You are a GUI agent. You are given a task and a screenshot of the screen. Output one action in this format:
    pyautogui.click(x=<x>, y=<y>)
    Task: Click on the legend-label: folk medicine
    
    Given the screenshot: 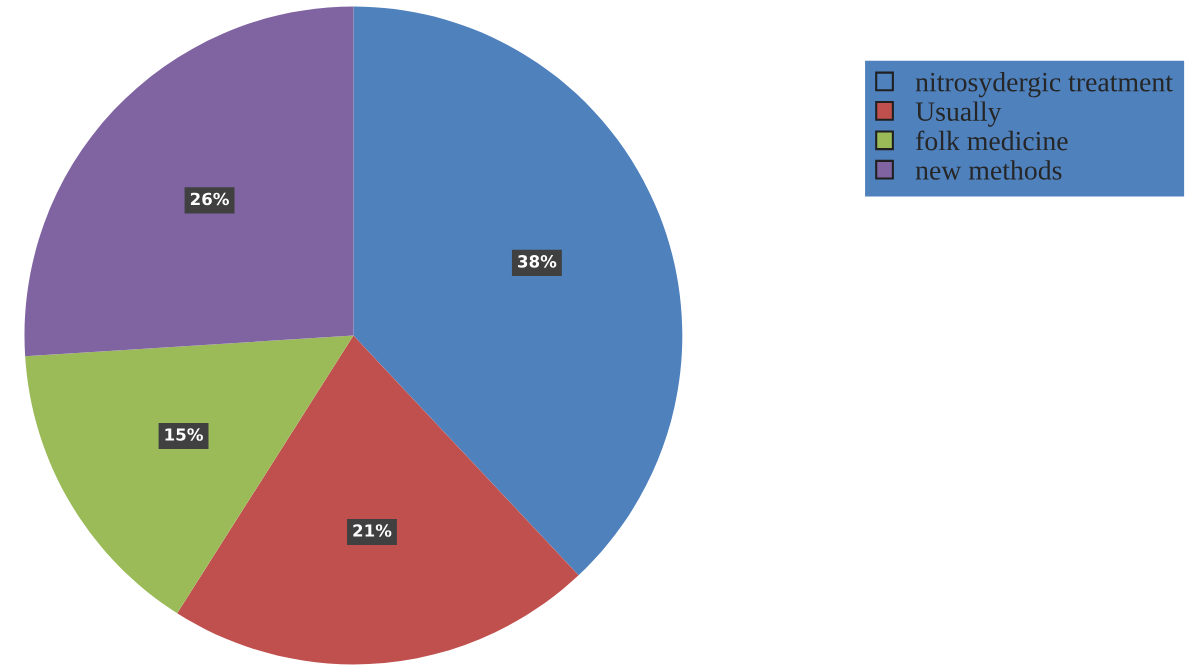 What is the action you would take?
    pyautogui.click(x=991, y=140)
    